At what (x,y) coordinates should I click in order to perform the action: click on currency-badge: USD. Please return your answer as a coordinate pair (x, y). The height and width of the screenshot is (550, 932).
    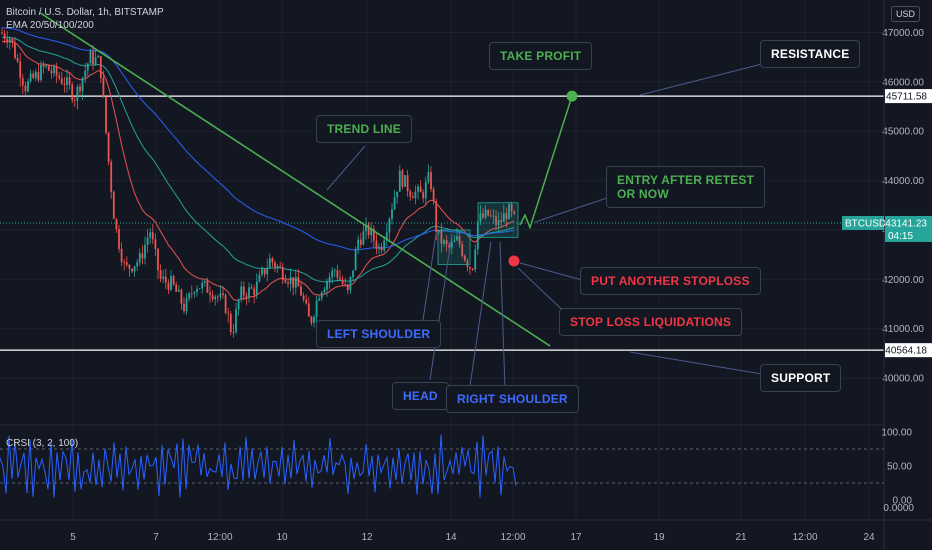
    Looking at the image, I should click on (905, 14).